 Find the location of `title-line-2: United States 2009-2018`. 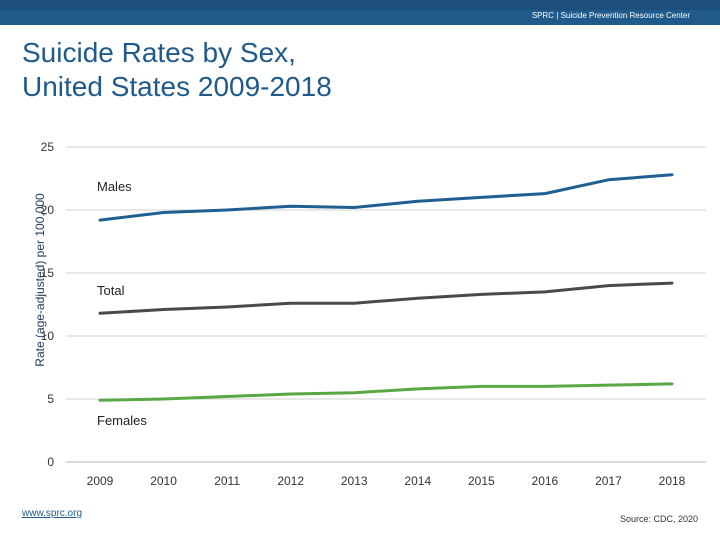

title-line-2: United States 2009-2018 is located at coordinates (177, 86).